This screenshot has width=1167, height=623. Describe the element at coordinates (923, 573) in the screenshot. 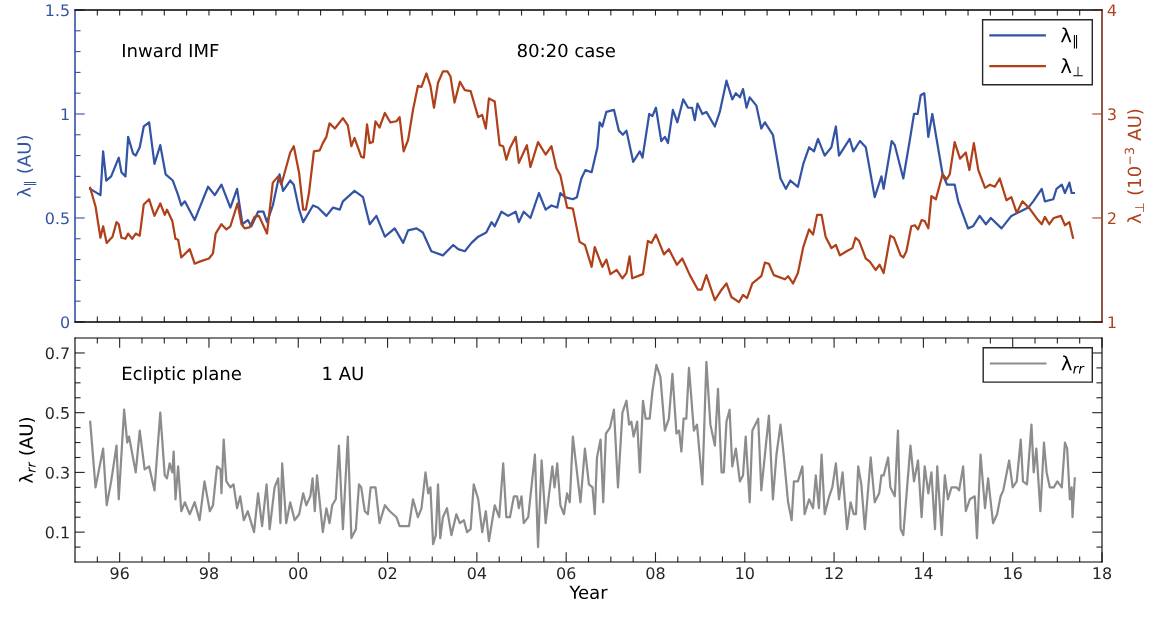

I see `x-tick-label: 14` at that location.